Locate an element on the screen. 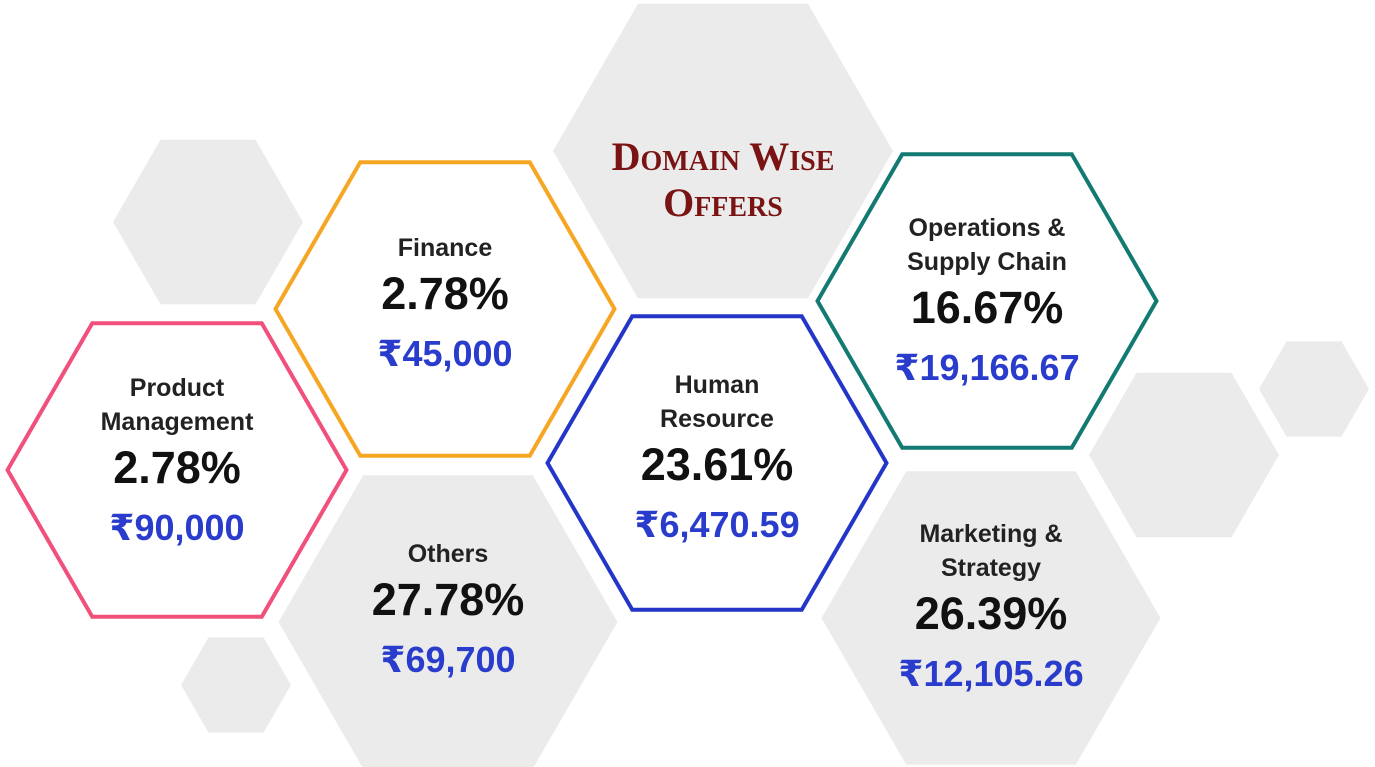 This screenshot has height=767, width=1375. domain-card: Others 27.78% ₹69,700 is located at coordinates (448, 614).